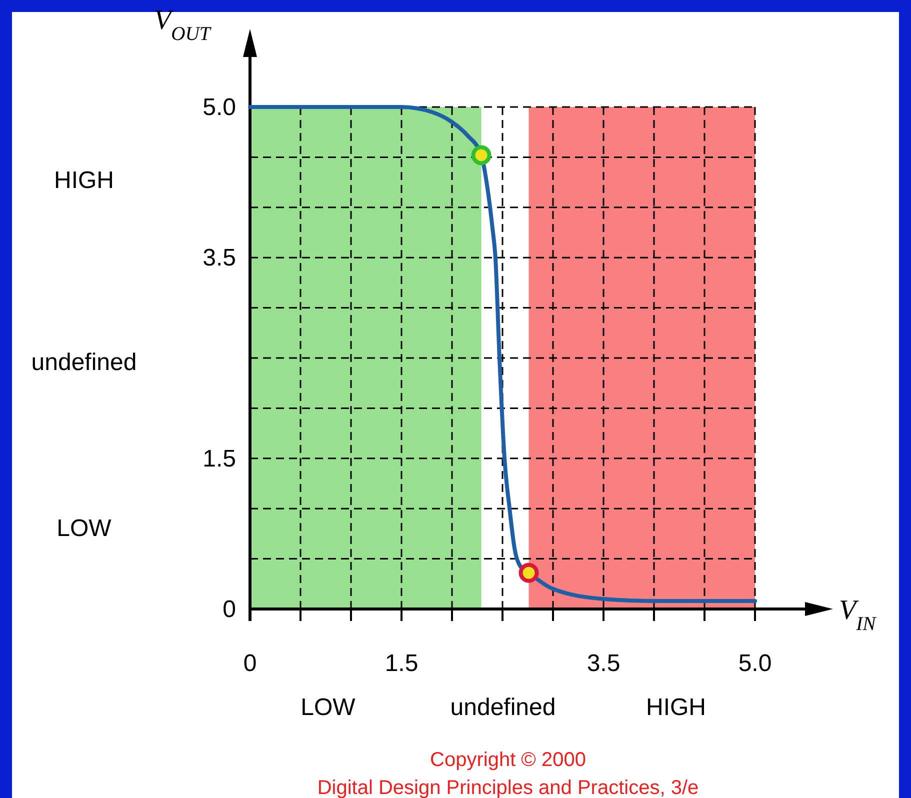 Image resolution: width=911 pixels, height=798 pixels. What do you see at coordinates (508, 760) in the screenshot?
I see `text: Copyright © 2000` at bounding box center [508, 760].